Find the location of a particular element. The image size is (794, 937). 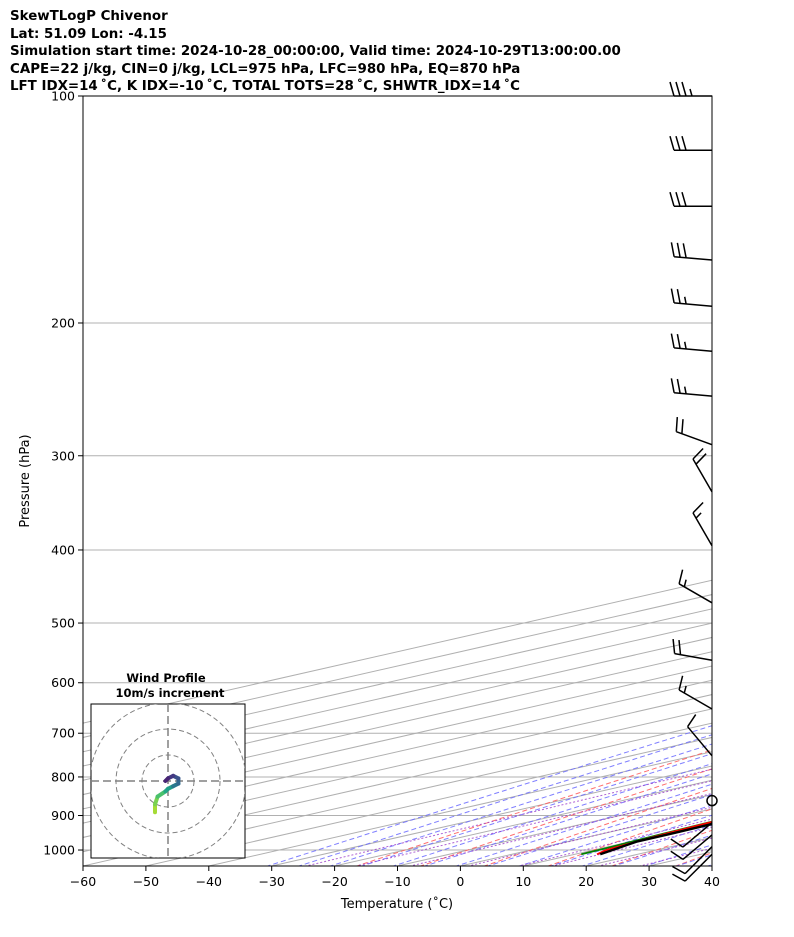

x-tick-label: −30 is located at coordinates (272, 881).